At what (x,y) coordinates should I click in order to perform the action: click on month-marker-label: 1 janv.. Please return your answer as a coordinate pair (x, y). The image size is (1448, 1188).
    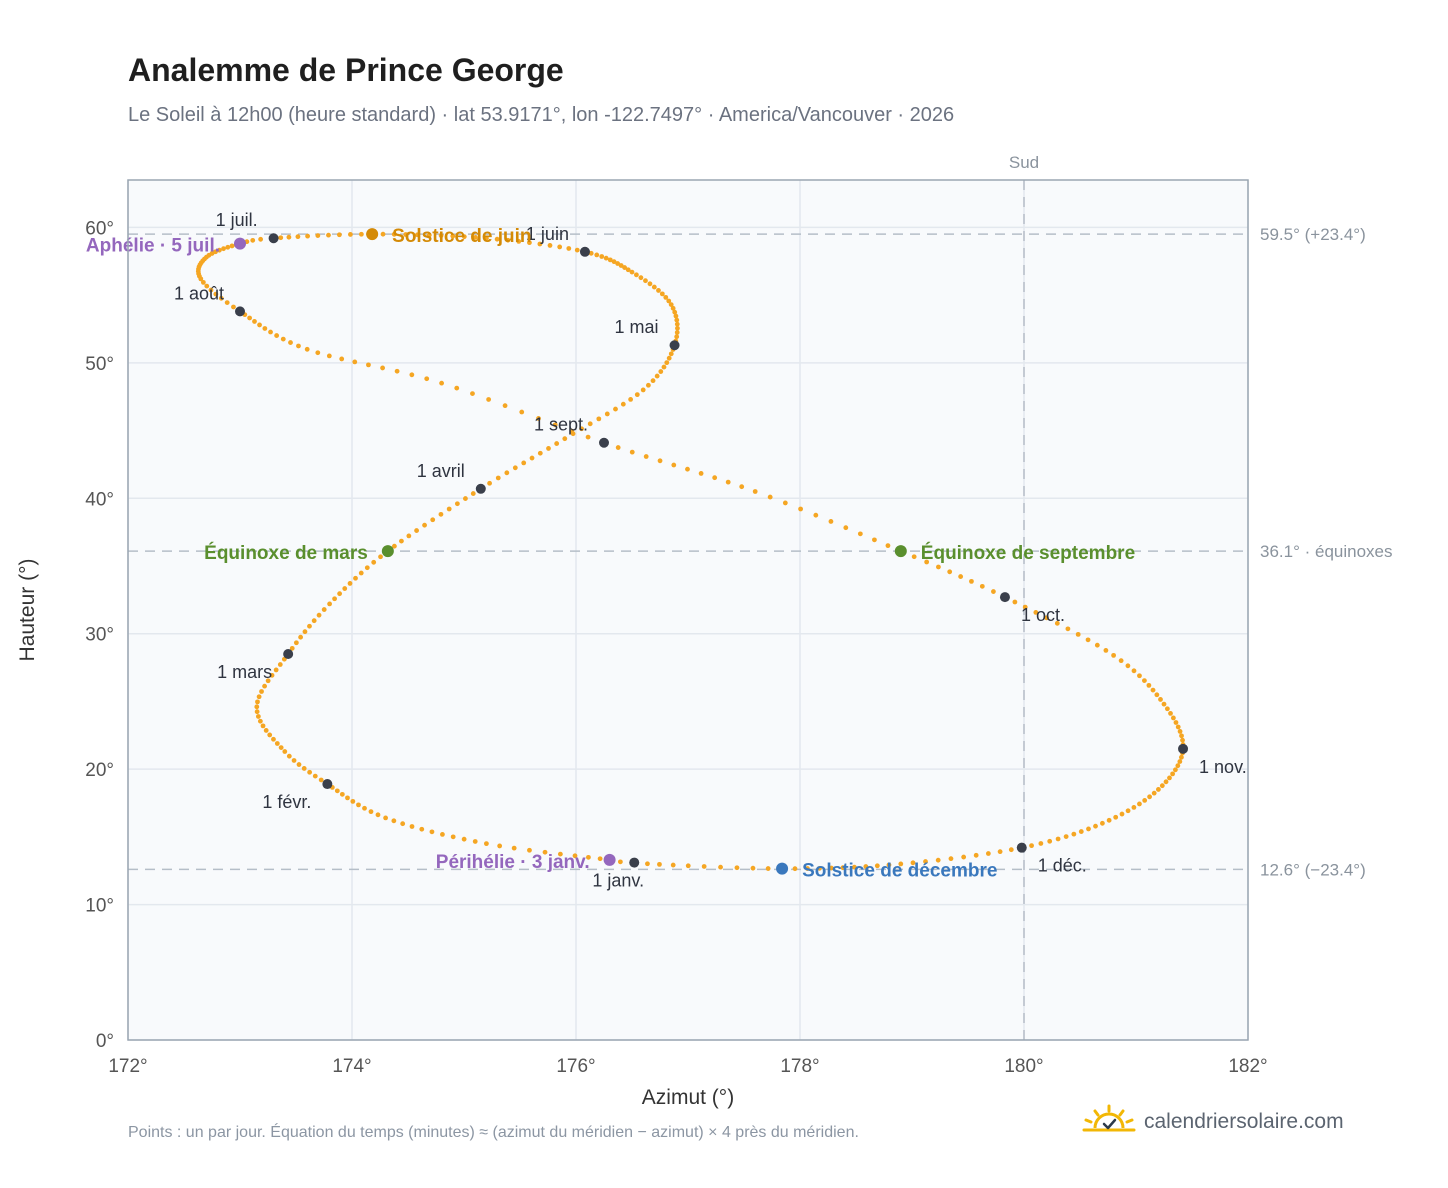
    Looking at the image, I should click on (618, 881).